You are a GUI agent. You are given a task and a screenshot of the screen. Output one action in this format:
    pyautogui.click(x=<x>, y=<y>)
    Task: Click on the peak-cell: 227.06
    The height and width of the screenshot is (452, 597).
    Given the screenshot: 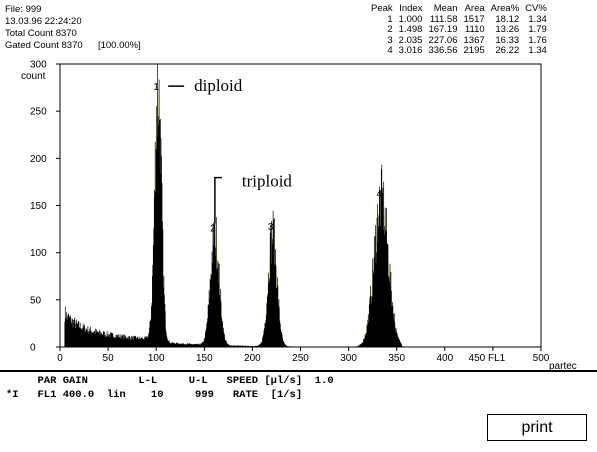 What is the action you would take?
    pyautogui.click(x=443, y=40)
    